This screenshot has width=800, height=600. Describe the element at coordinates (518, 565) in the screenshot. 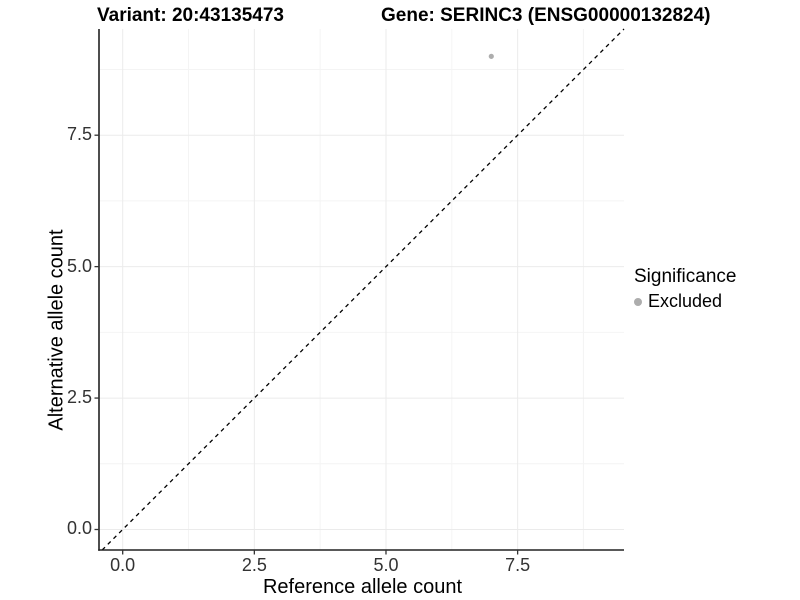

I see `x-tick-label: 7.5` at that location.